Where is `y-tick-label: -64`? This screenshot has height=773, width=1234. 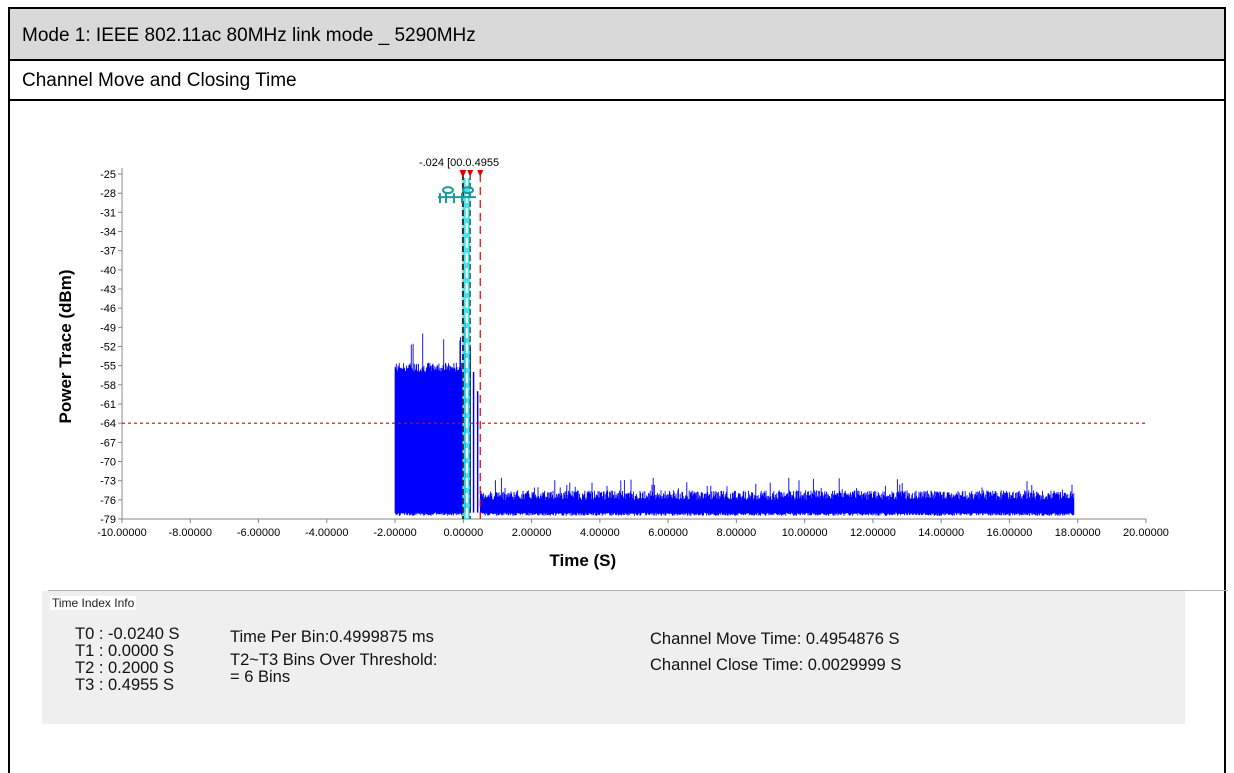 y-tick-label: -64 is located at coordinates (108, 424).